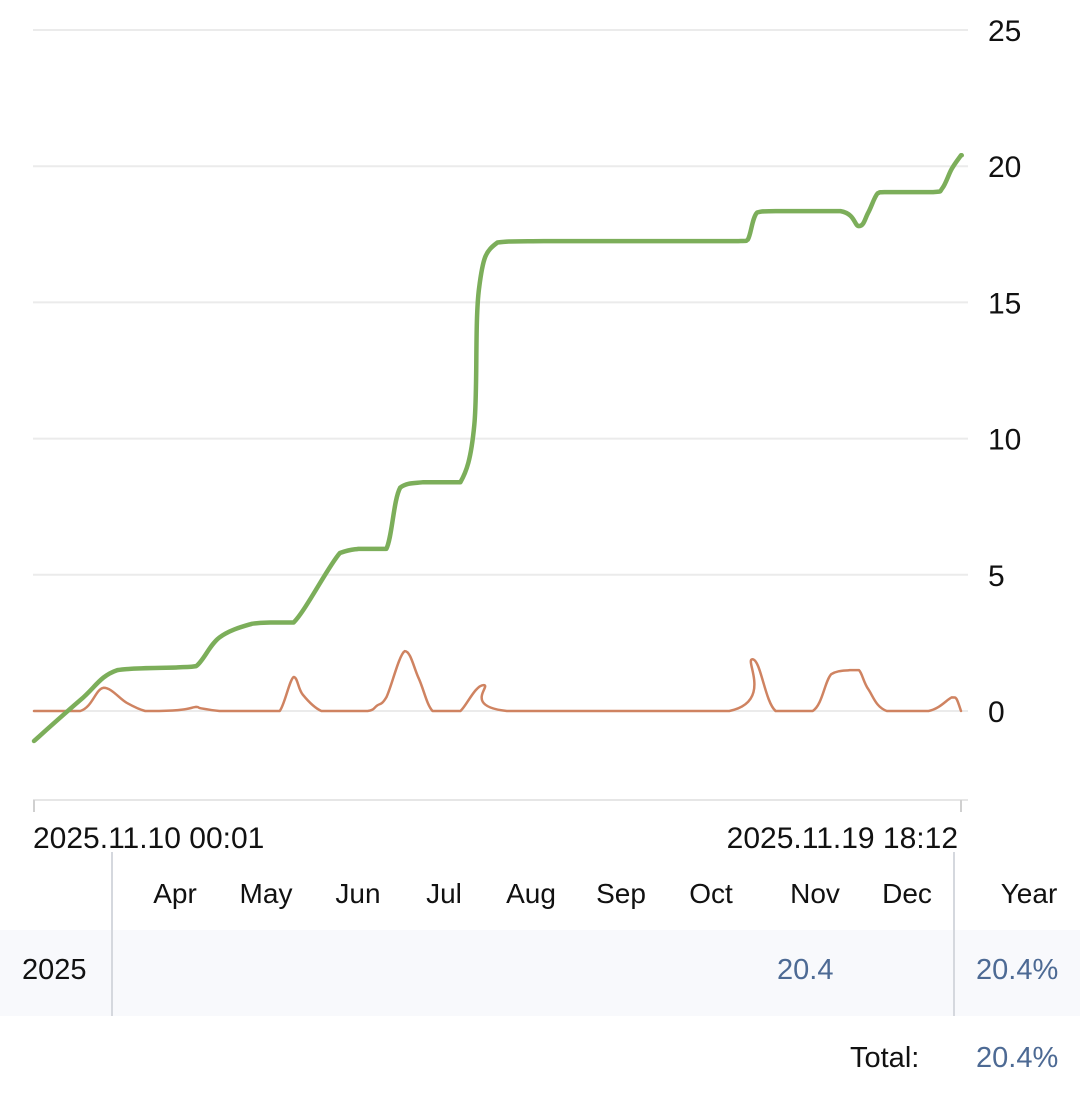 This screenshot has width=1080, height=1098. I want to click on month-header-may: May, so click(266, 893).